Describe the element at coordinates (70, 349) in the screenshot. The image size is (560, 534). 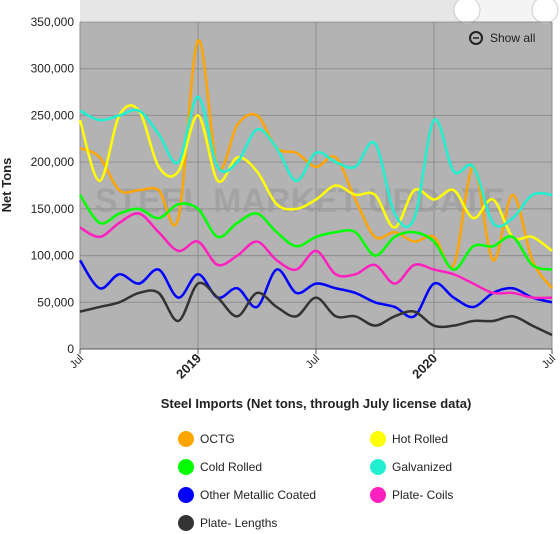
I see `y-tick-label: 0` at that location.